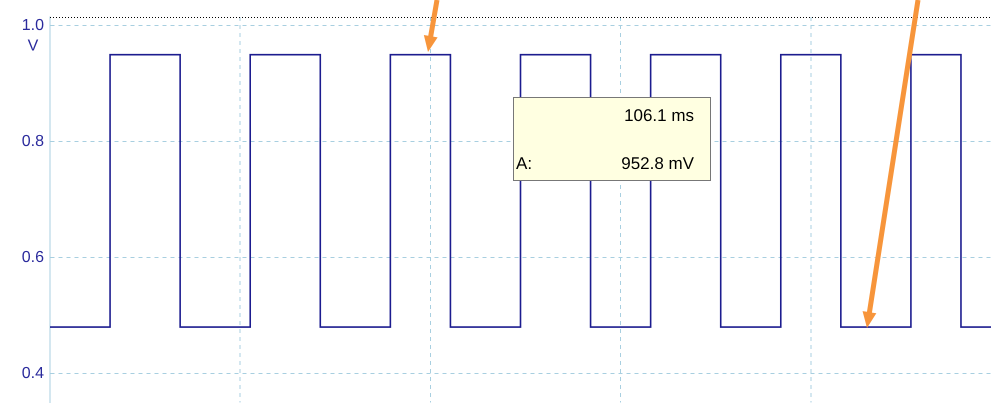 Image resolution: width=991 pixels, height=418 pixels. What do you see at coordinates (33, 141) in the screenshot?
I see `y-tick-label: 0.8` at bounding box center [33, 141].